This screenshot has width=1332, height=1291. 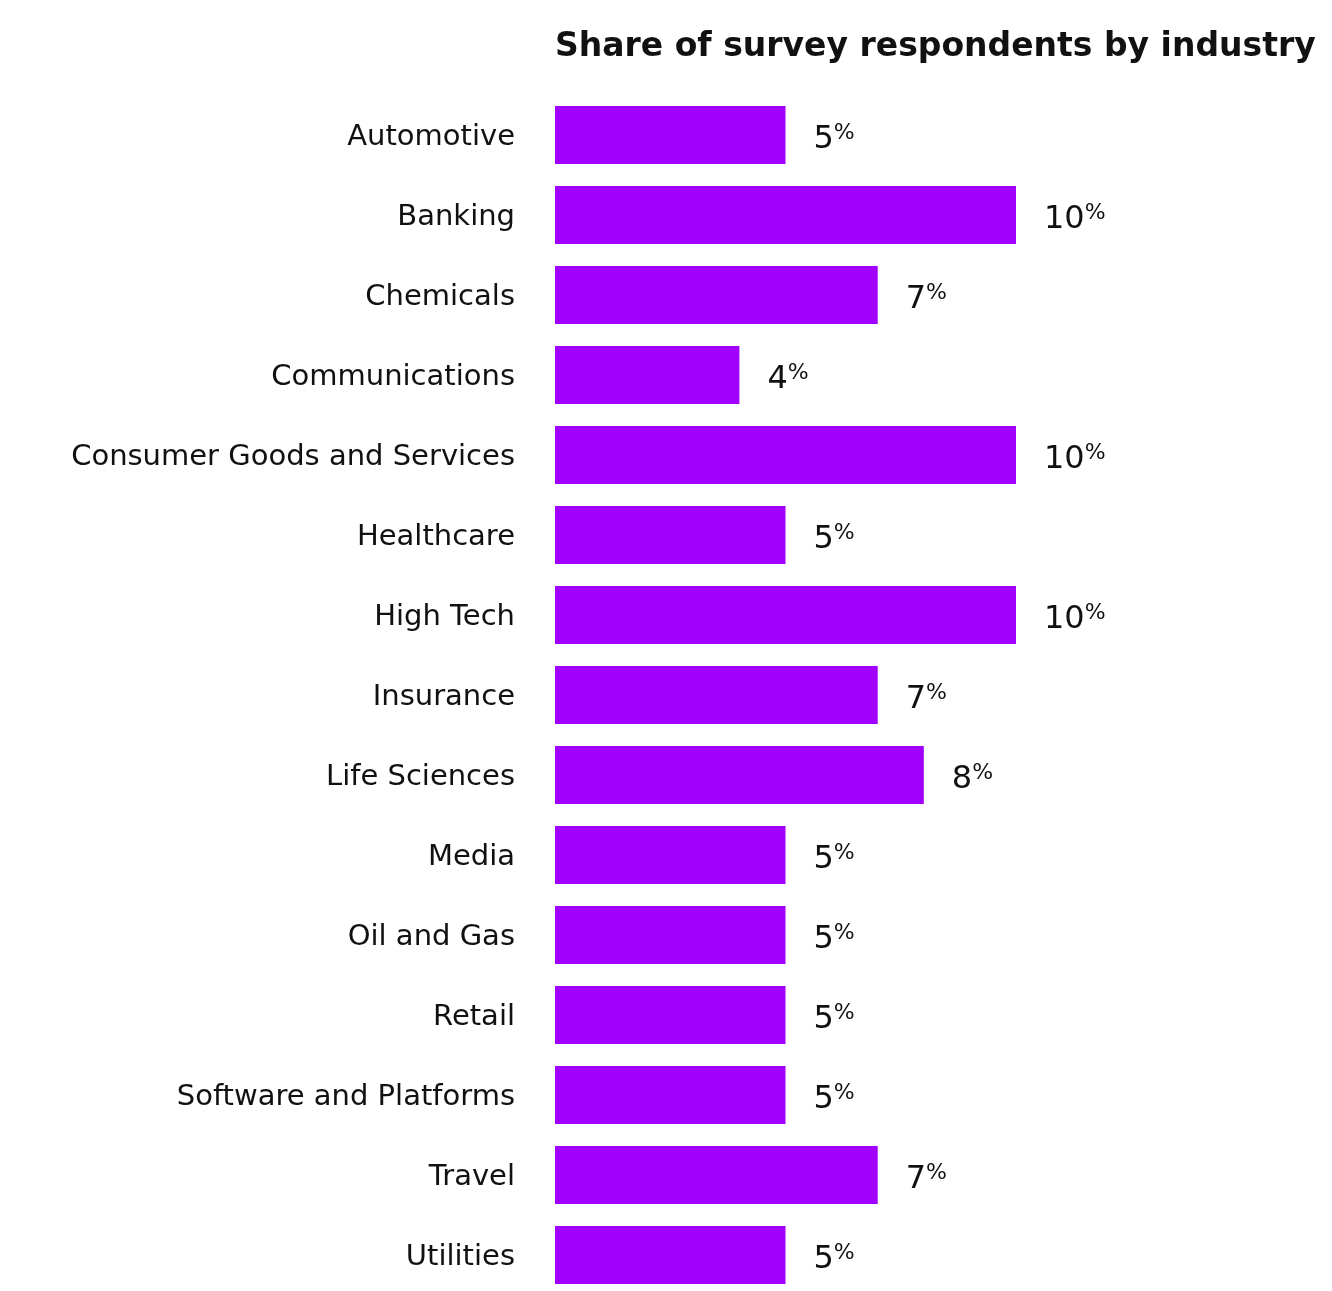 I want to click on chart-title: Share of survey respondents by industry, so click(x=935, y=44).